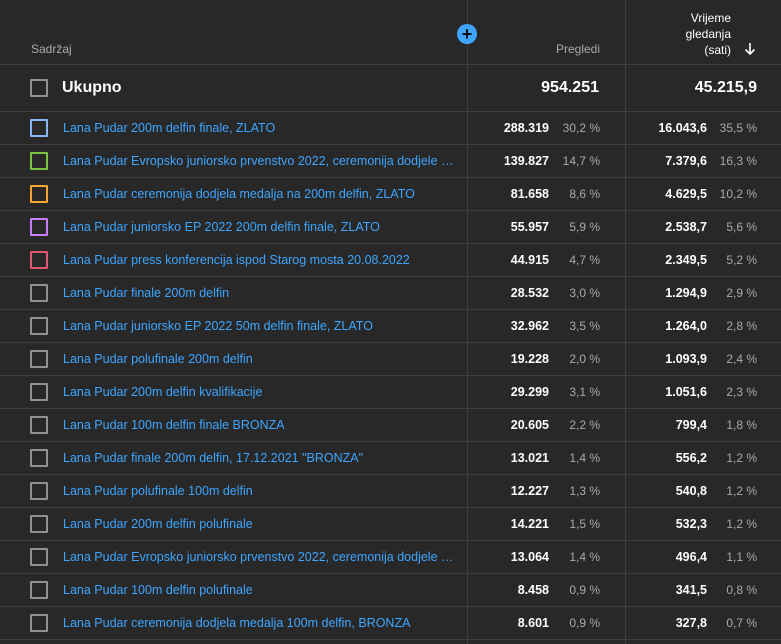 The height and width of the screenshot is (644, 781). I want to click on row-views-percent: 1,5 %, so click(584, 524).